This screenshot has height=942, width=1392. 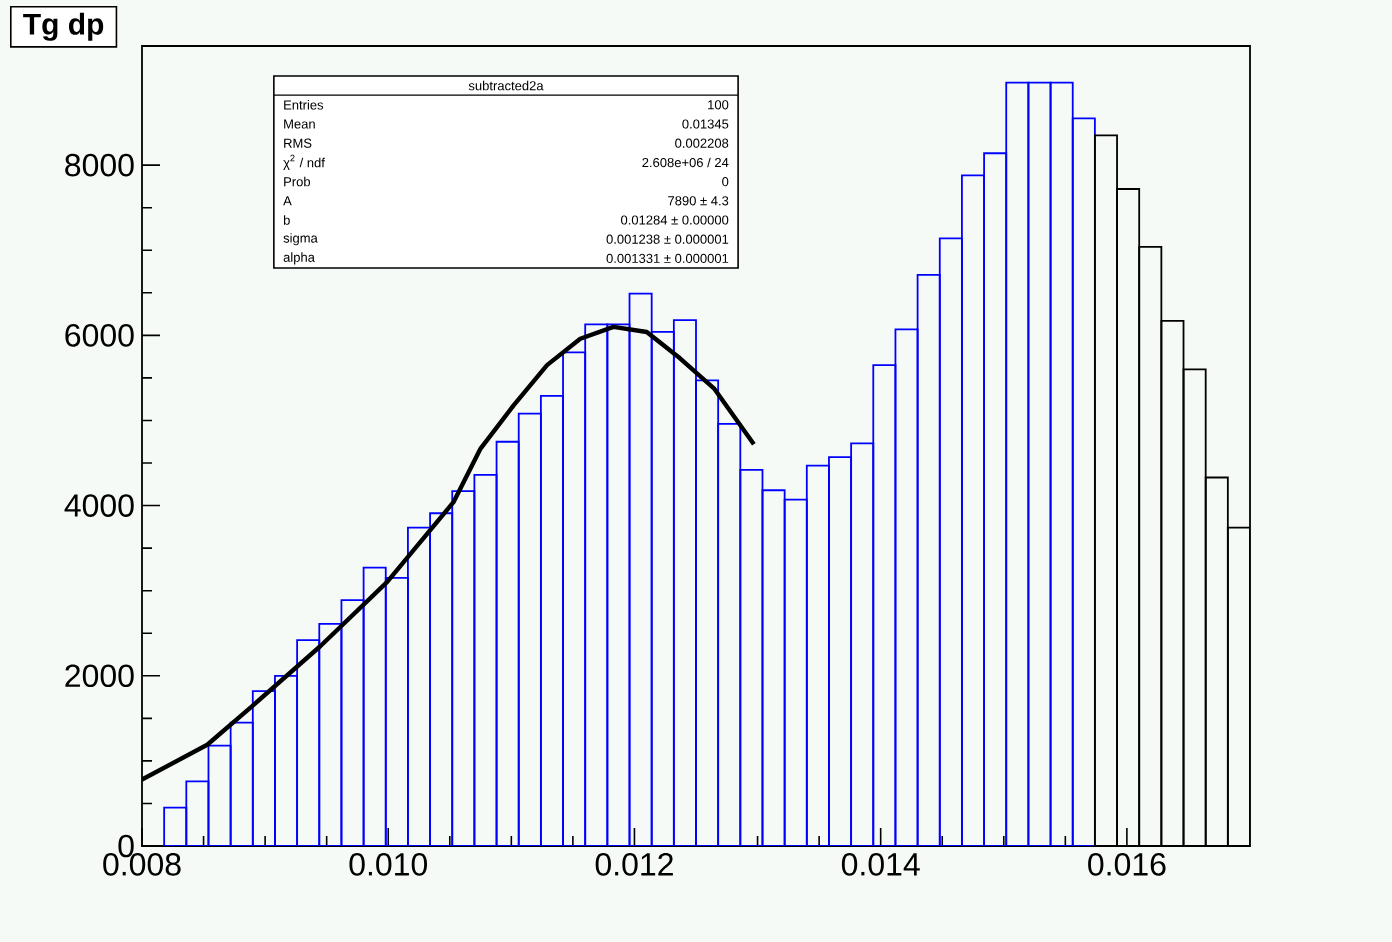 What do you see at coordinates (99, 335) in the screenshot?
I see `y-tick-label: 6000` at bounding box center [99, 335].